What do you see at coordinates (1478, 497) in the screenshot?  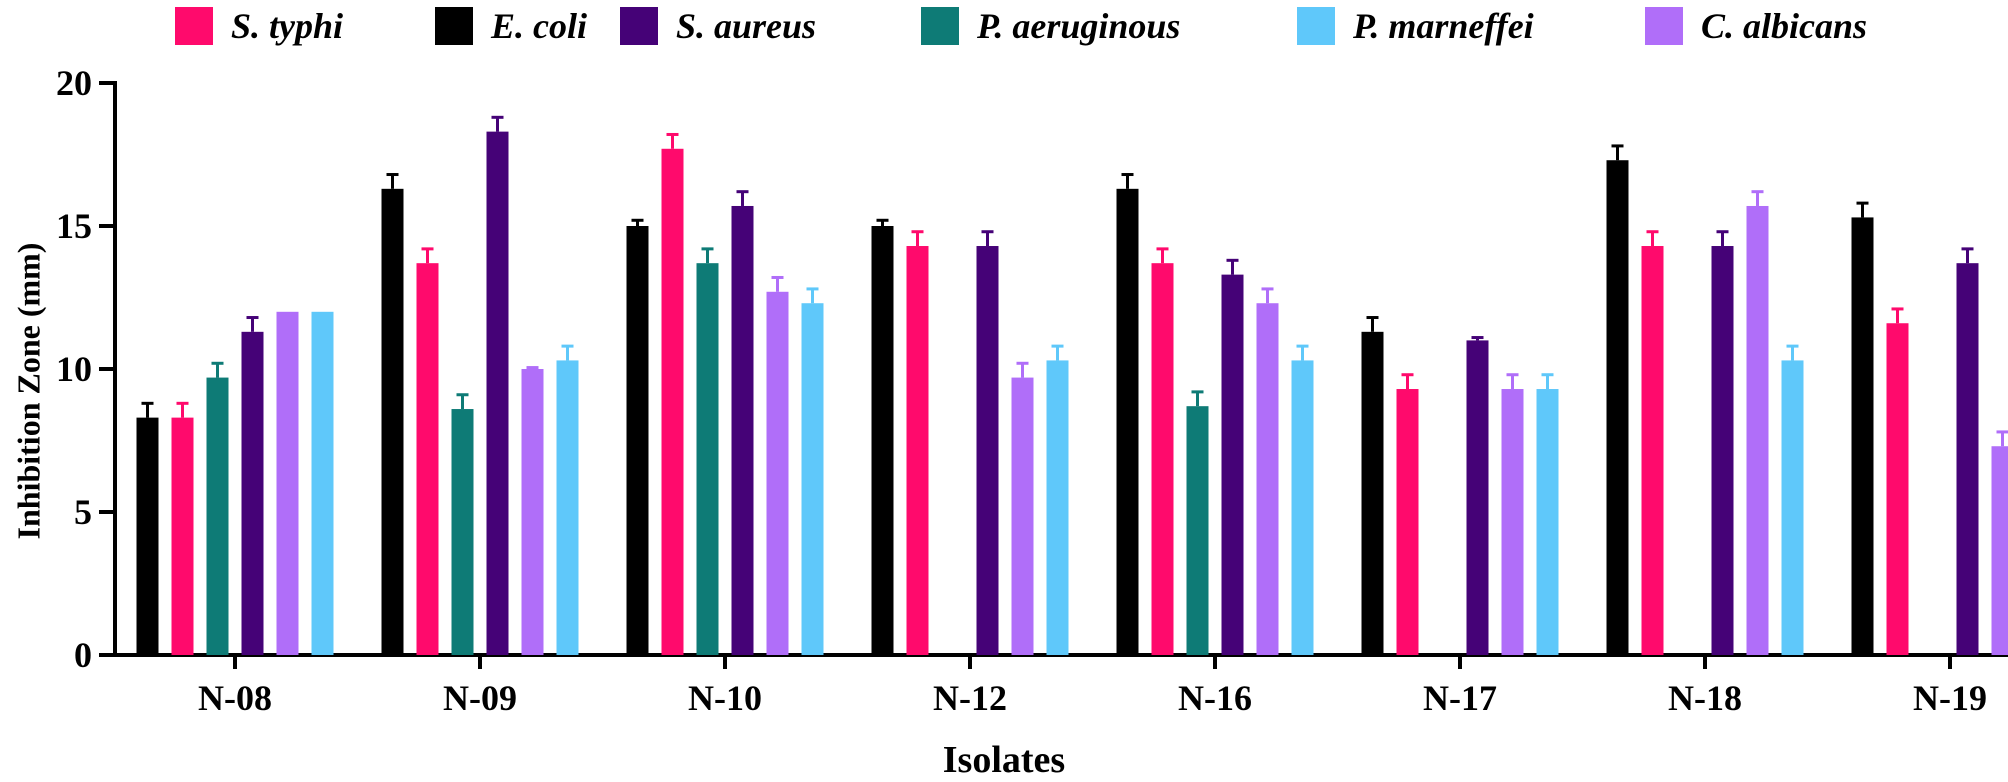 I see `bar-n-17-s-aureus` at bounding box center [1478, 497].